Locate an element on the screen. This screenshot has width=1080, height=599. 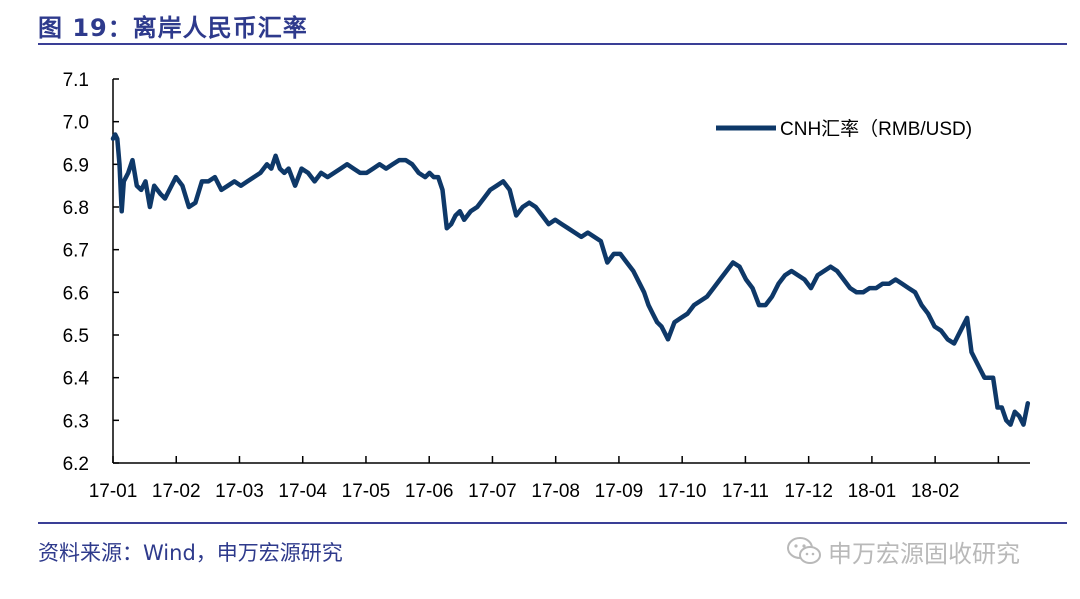
y-tick-label: 6.2 is located at coordinates (76, 464).